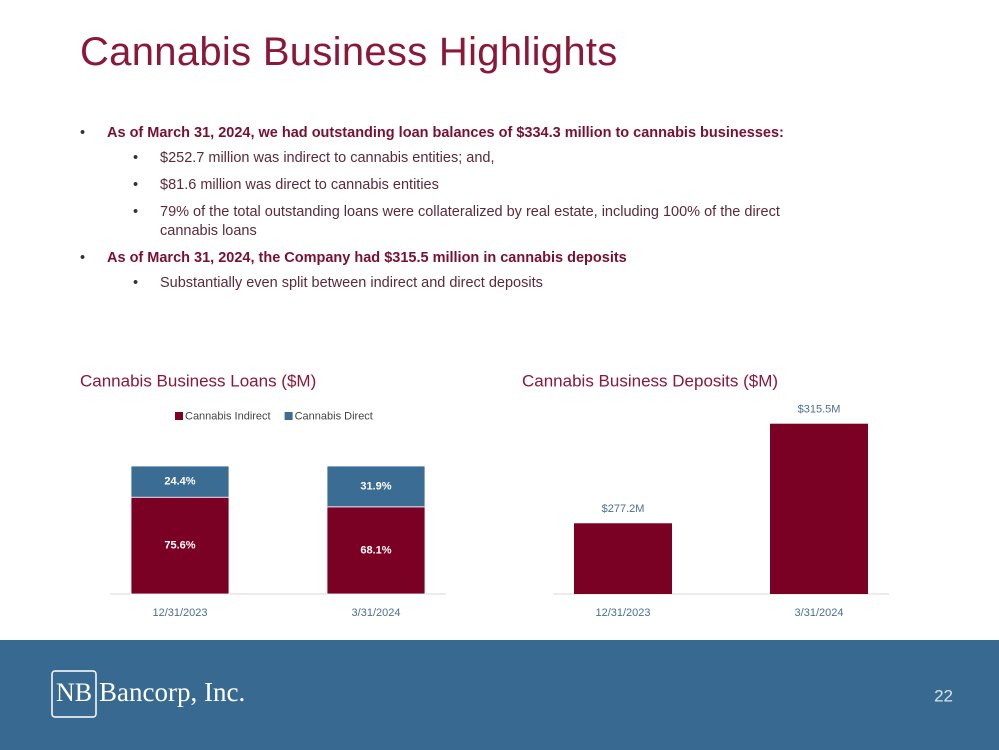 This screenshot has height=750, width=999. What do you see at coordinates (819, 410) in the screenshot?
I see `data-label: $315.5M` at bounding box center [819, 410].